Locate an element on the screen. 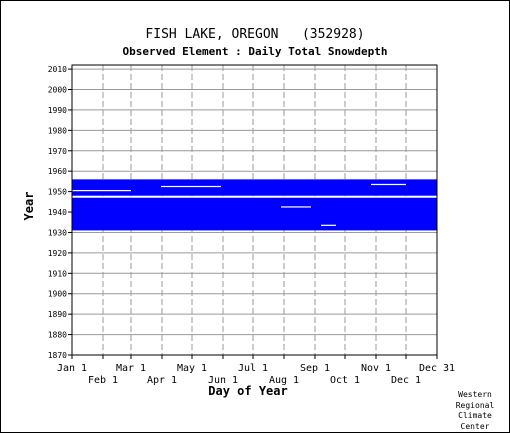  x-tick-label: Oct 1 is located at coordinates (345, 380).